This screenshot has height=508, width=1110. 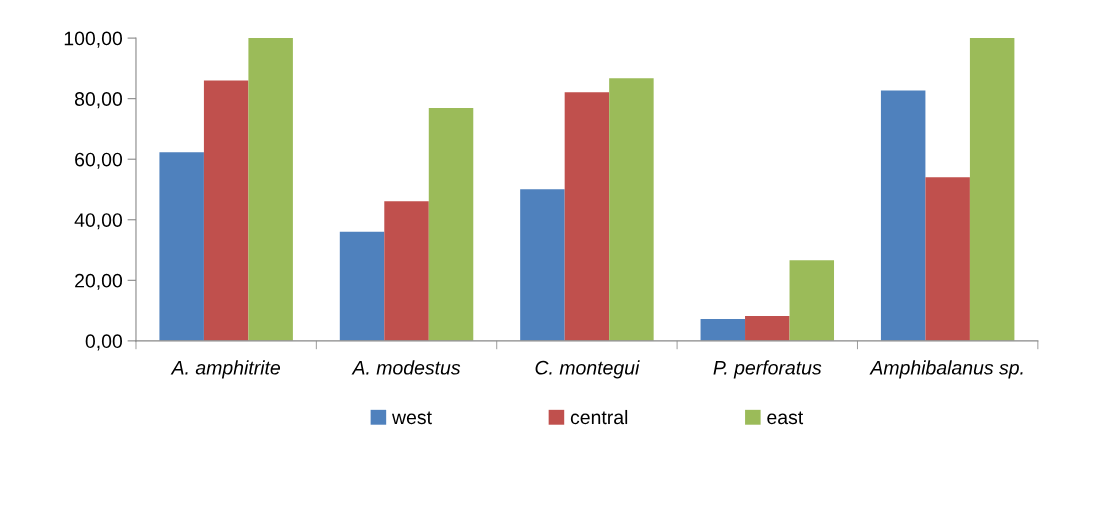 What do you see at coordinates (104, 342) in the screenshot?
I see `y-tick-label: 0,00` at bounding box center [104, 342].